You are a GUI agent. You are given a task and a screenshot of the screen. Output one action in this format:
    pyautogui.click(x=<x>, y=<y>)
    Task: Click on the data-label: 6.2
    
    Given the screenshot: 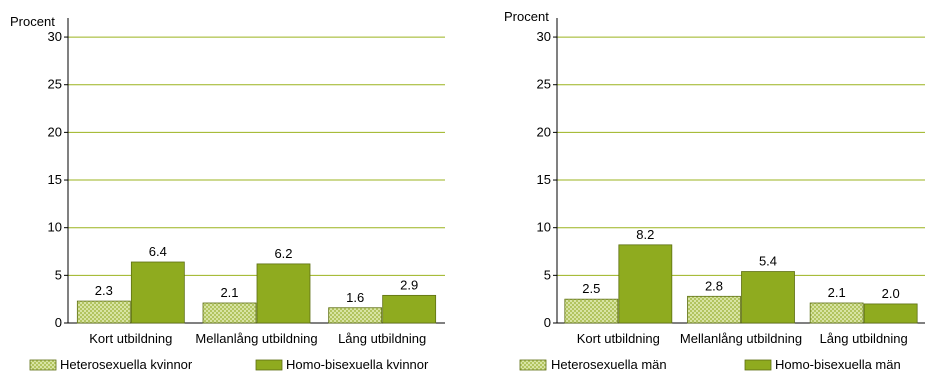 What is the action you would take?
    pyautogui.click(x=283, y=253)
    